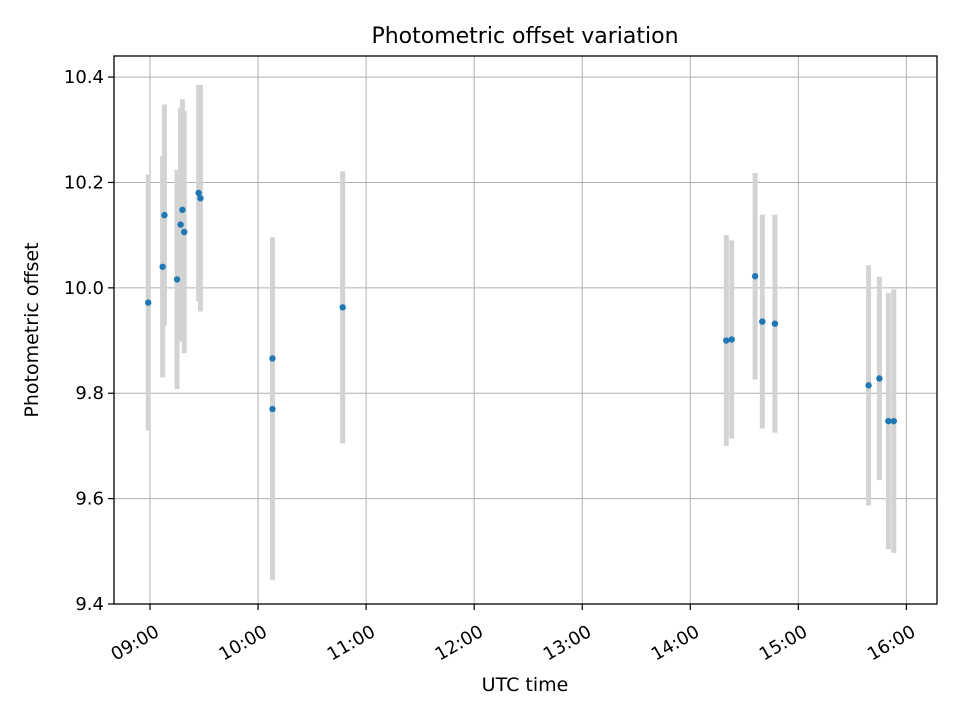 The image size is (960, 720). What do you see at coordinates (524, 36) in the screenshot?
I see `chart-title: Photometric offset variation` at bounding box center [524, 36].